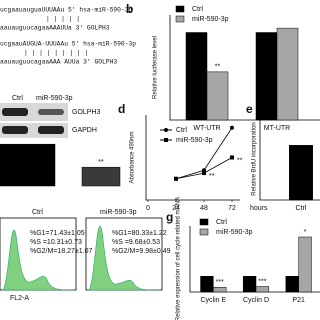  What do you see at coordinates (57, 233) in the screenshot?
I see `flow-stat: %G1=71.43±1.05` at bounding box center [57, 233].